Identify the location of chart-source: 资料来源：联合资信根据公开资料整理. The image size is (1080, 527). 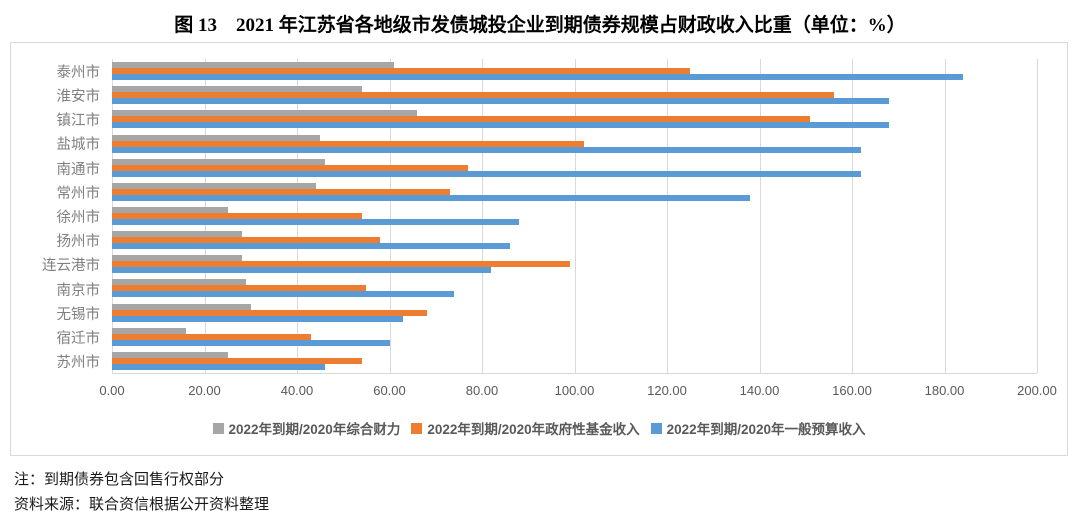
(142, 505).